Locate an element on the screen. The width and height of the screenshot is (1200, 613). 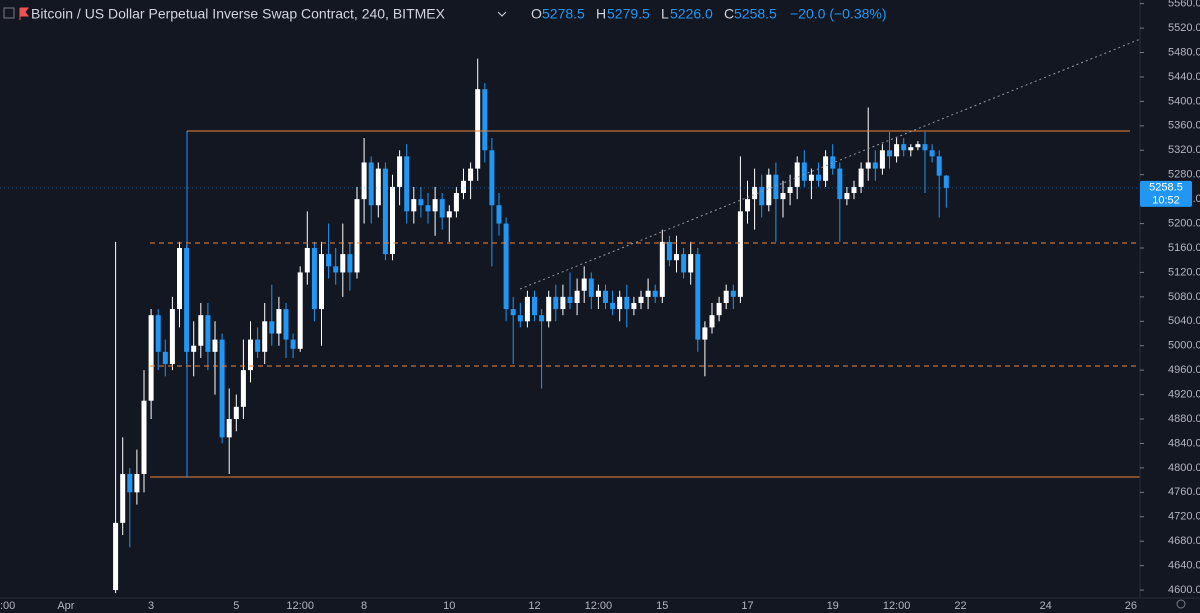
open-value: 5278.5 is located at coordinates (563, 14).